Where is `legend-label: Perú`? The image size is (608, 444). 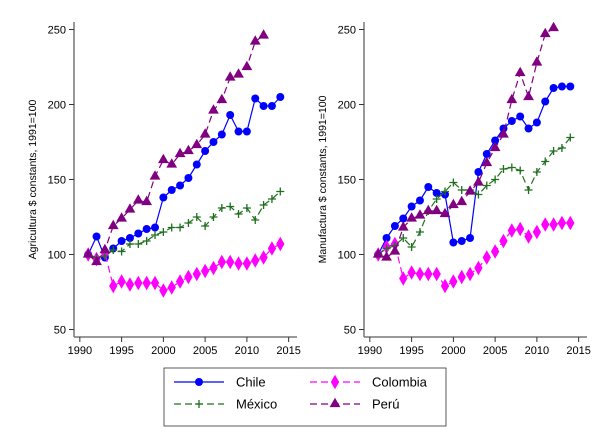
legend-label: Perú is located at coordinates (386, 404).